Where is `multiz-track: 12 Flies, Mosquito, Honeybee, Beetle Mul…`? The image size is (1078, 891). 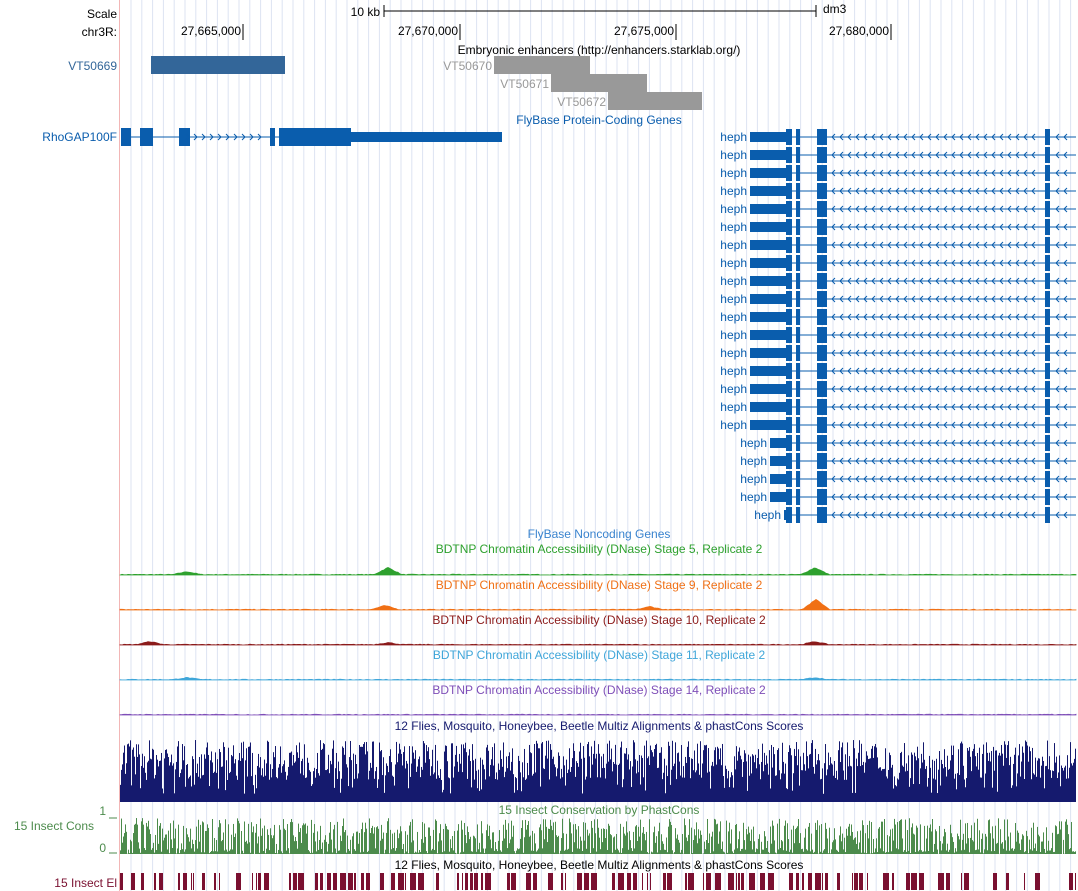 multiz-track: 12 Flies, Mosquito, Honeybee, Beetle Mul… is located at coordinates (598, 760).